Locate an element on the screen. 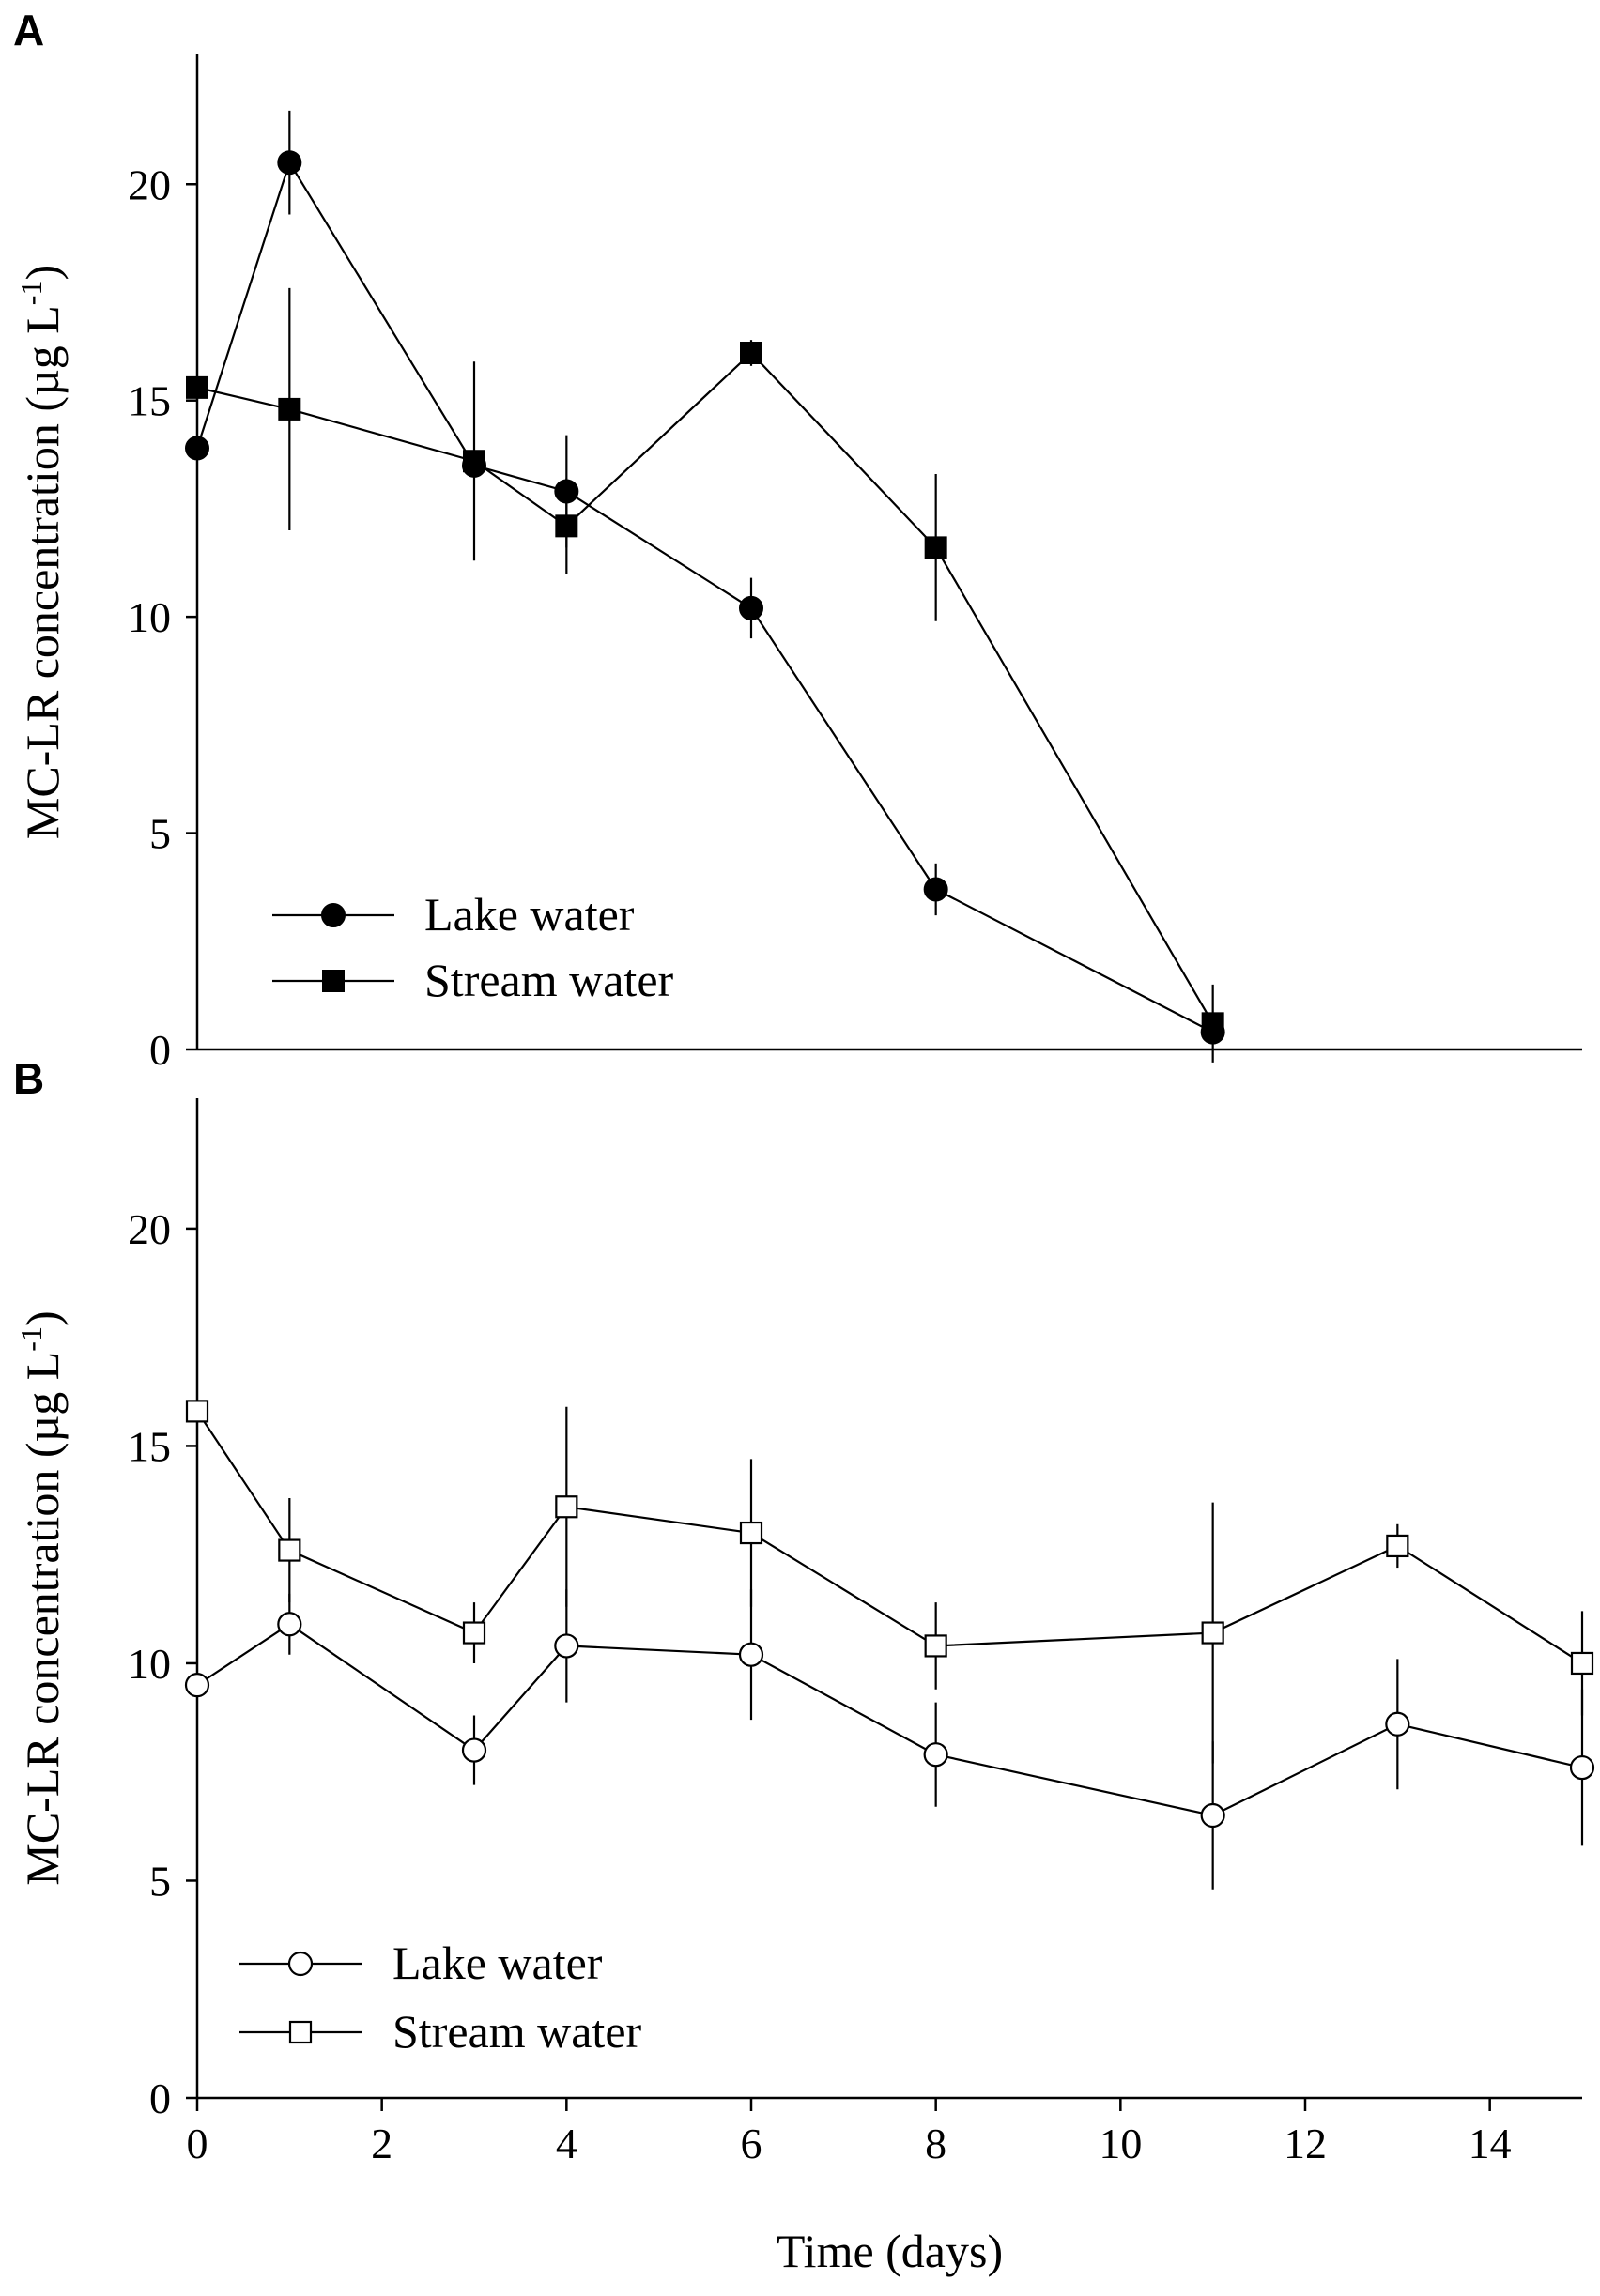  chart-b-y-axis-title-sup: -1 is located at coordinates (31, 1339).